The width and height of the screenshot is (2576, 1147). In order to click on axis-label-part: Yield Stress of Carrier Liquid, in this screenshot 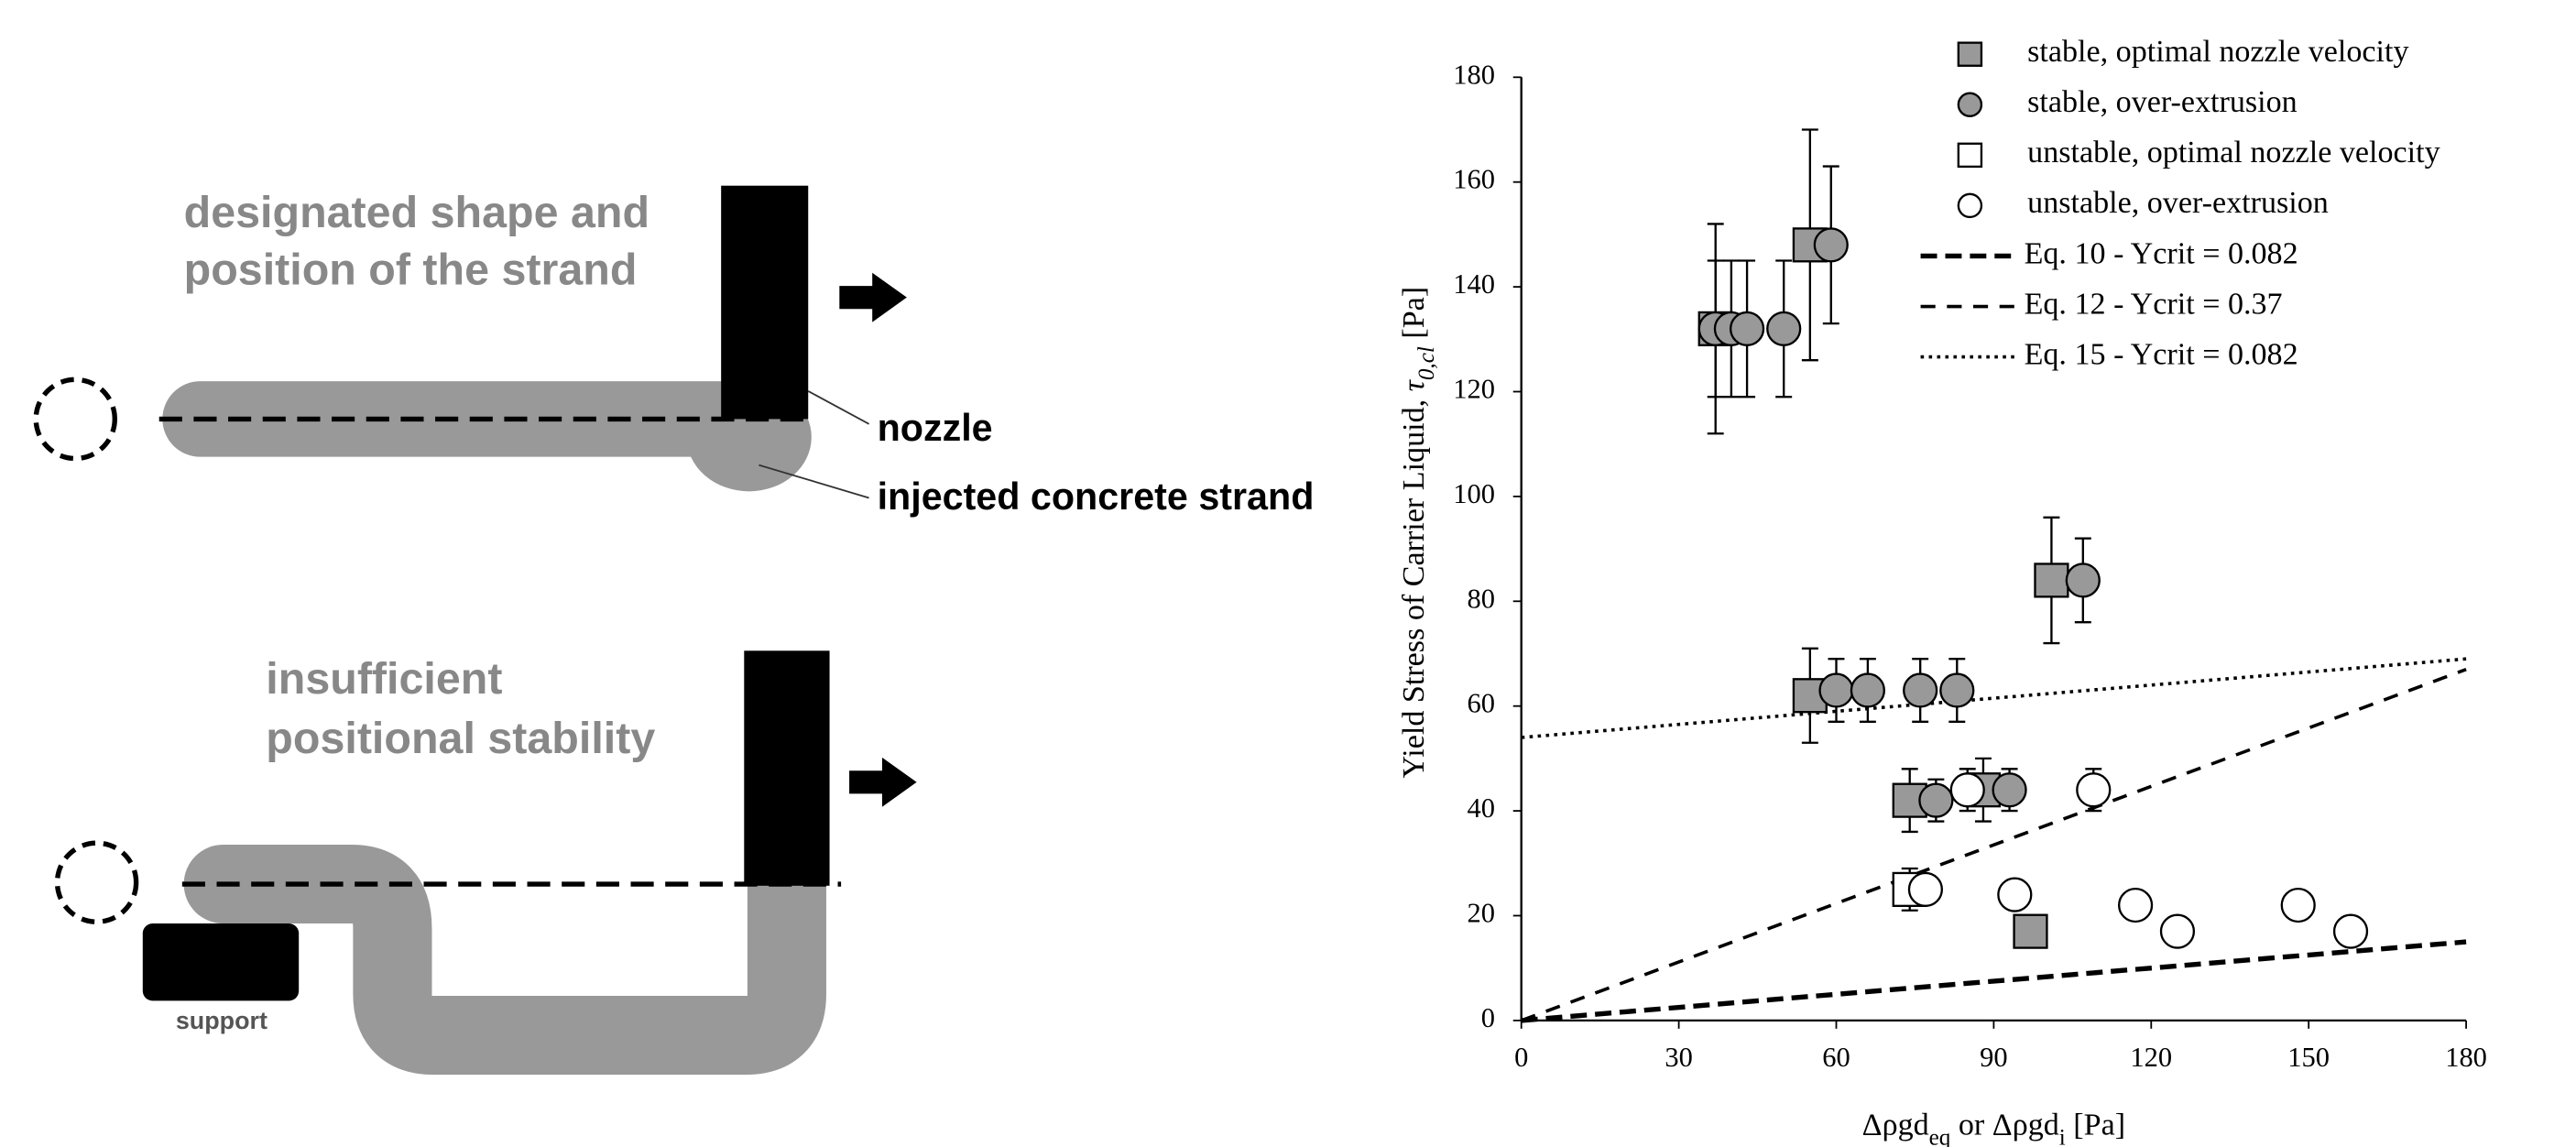, I will do `click(1414, 585)`.